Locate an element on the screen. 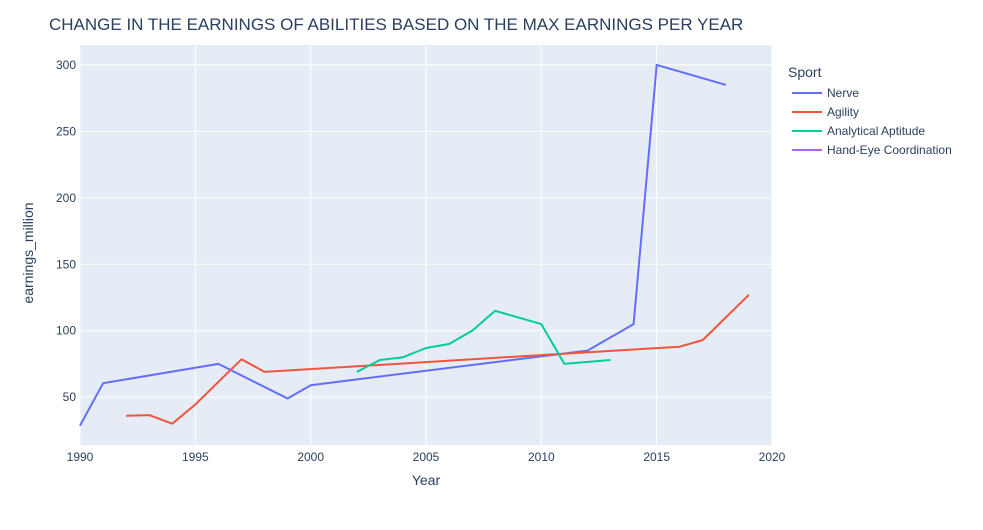  legend-label: Hand-Eye Coordination is located at coordinates (889, 150).